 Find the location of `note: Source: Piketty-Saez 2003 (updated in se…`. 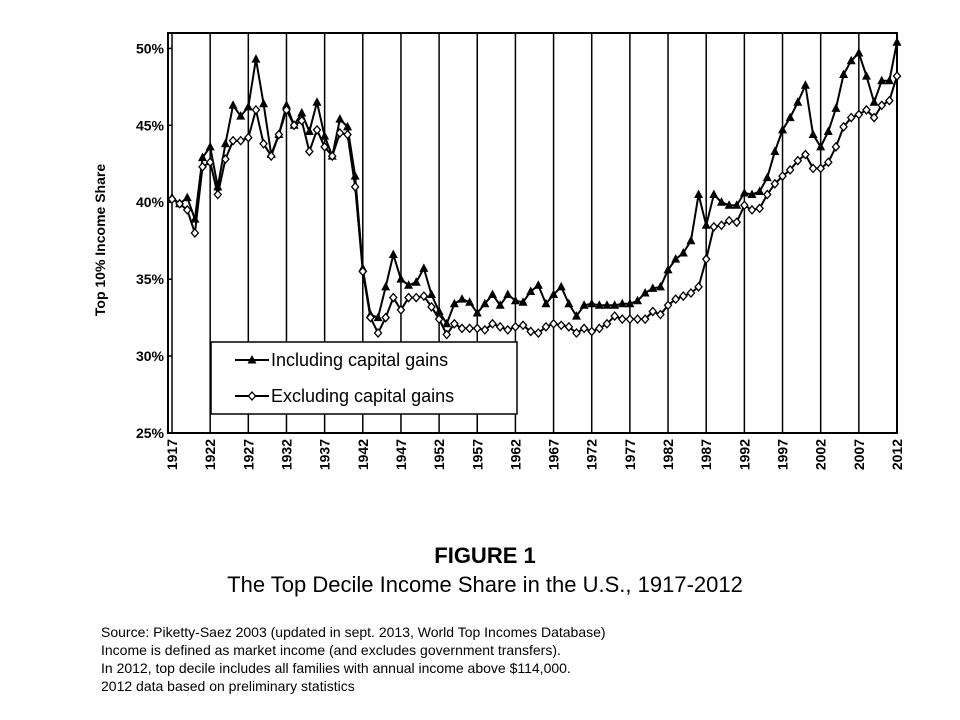

note: Source: Piketty-Saez 2003 (updated in se… is located at coordinates (353, 632).